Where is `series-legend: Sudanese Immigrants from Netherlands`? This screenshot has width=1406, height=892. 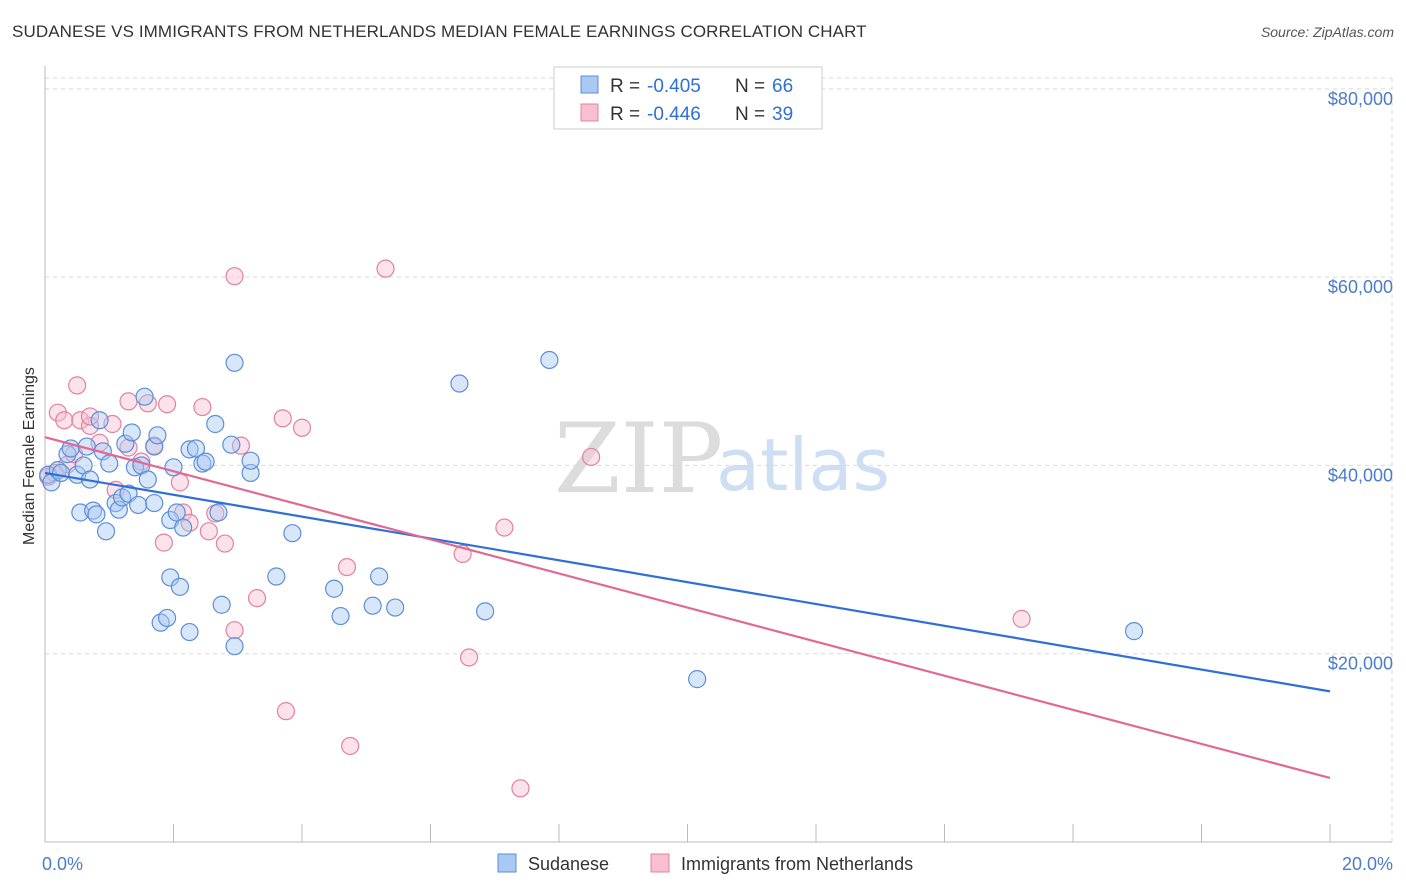
series-legend: Sudanese Immigrants from Netherlands is located at coordinates (705, 863).